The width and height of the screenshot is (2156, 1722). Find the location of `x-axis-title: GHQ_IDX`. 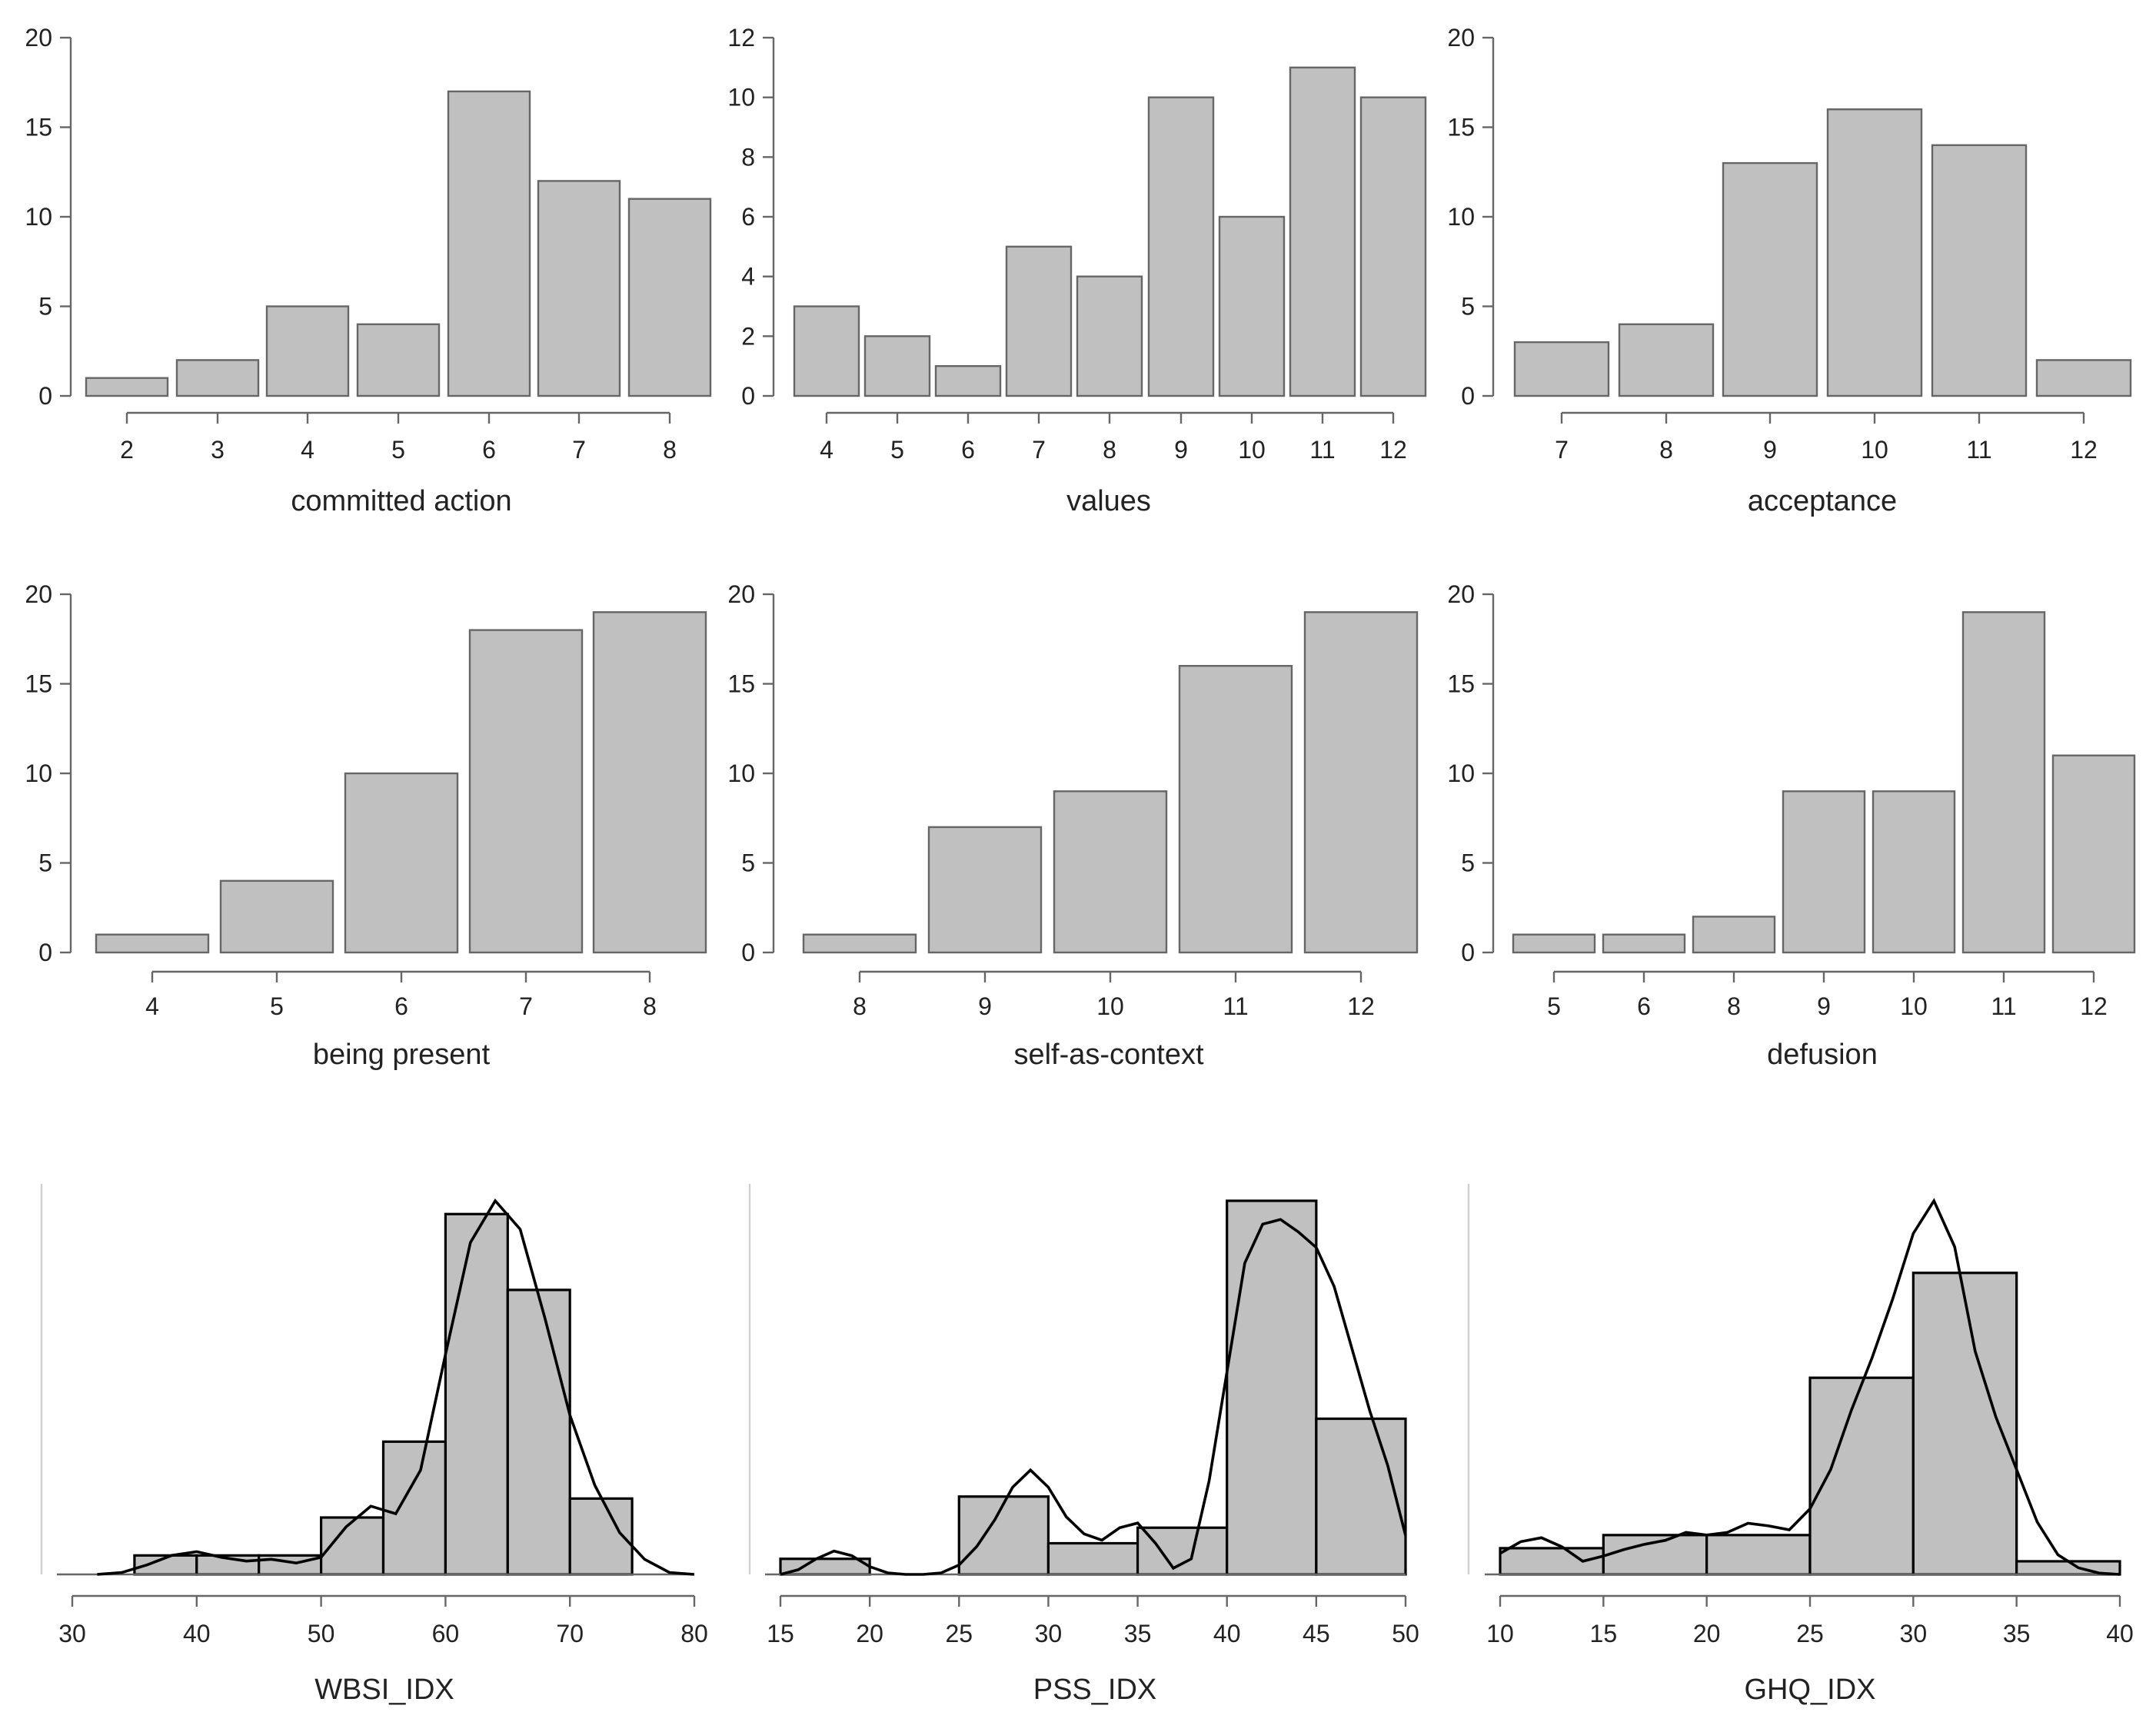

x-axis-title: GHQ_IDX is located at coordinates (1809, 1690).